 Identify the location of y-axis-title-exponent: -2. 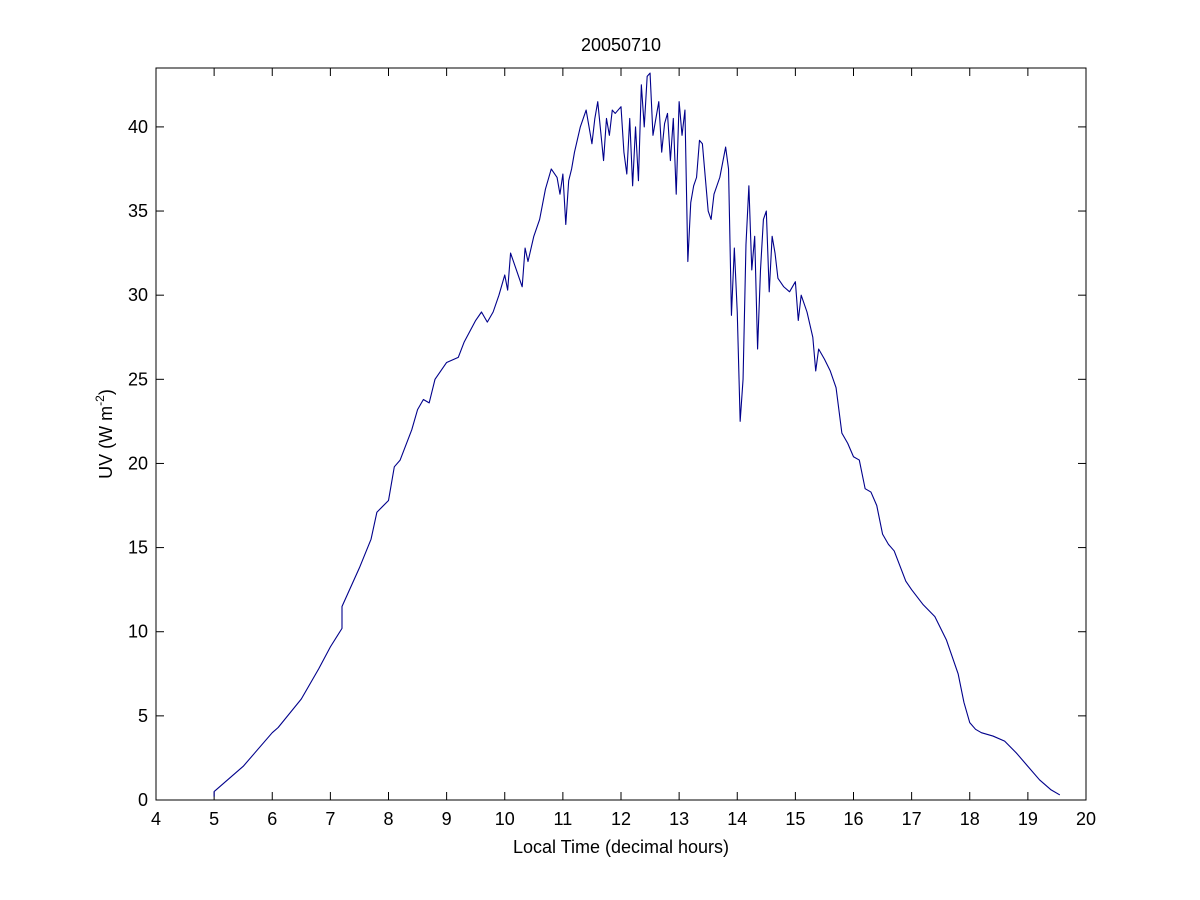
(100, 400).